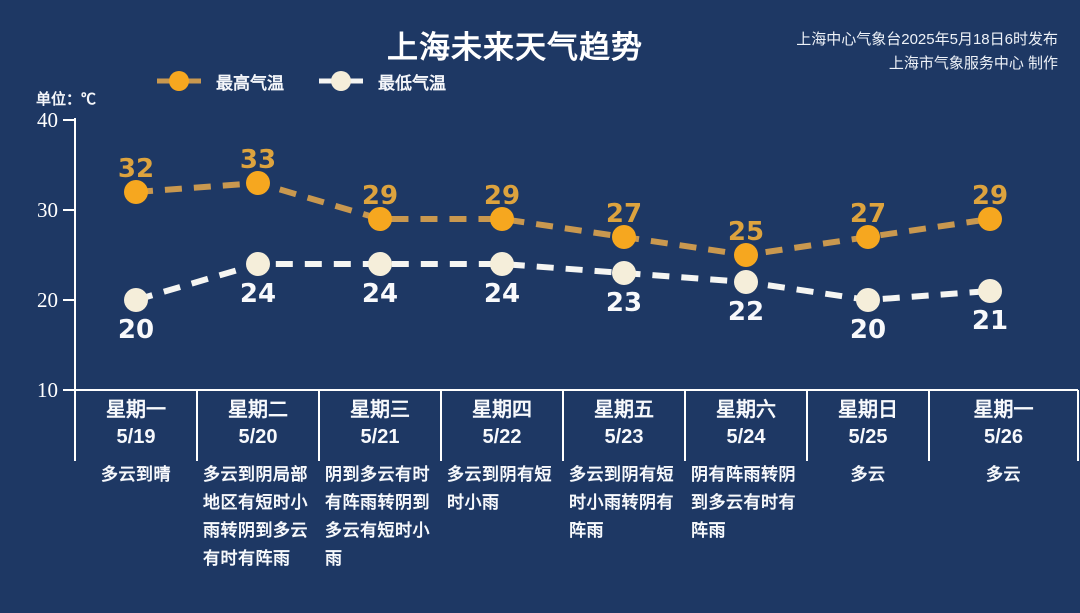 The height and width of the screenshot is (613, 1080). Describe the element at coordinates (746, 437) in the screenshot. I see `date-label: 5/24` at that location.